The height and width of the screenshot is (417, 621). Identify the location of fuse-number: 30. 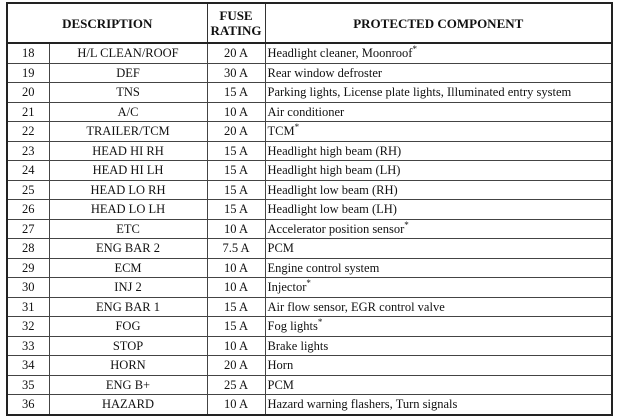
(28, 287).